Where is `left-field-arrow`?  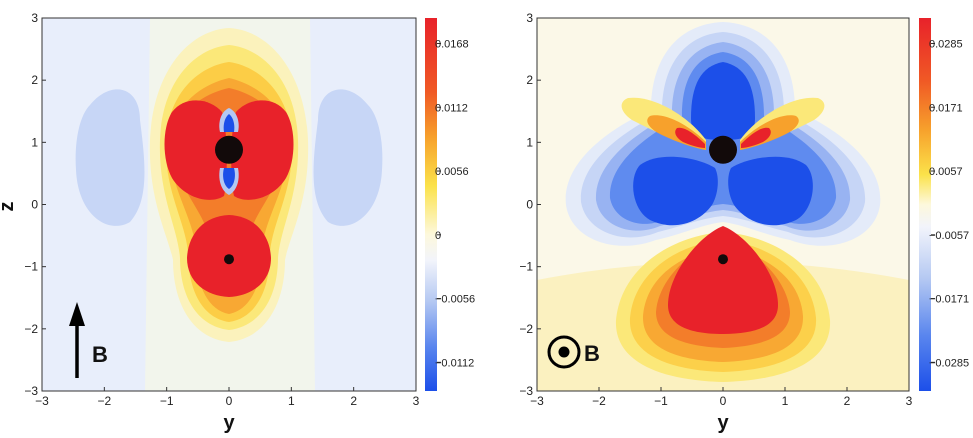
left-field-arrow is located at coordinates (77, 340).